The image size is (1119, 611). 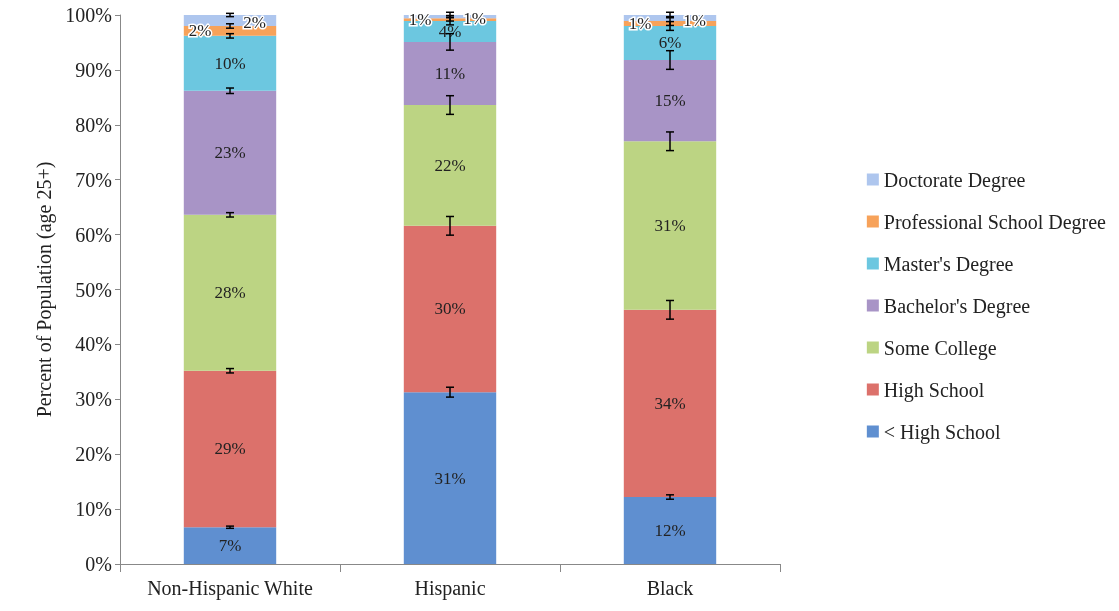 I want to click on legend-label: Professional School Degree, so click(x=995, y=222).